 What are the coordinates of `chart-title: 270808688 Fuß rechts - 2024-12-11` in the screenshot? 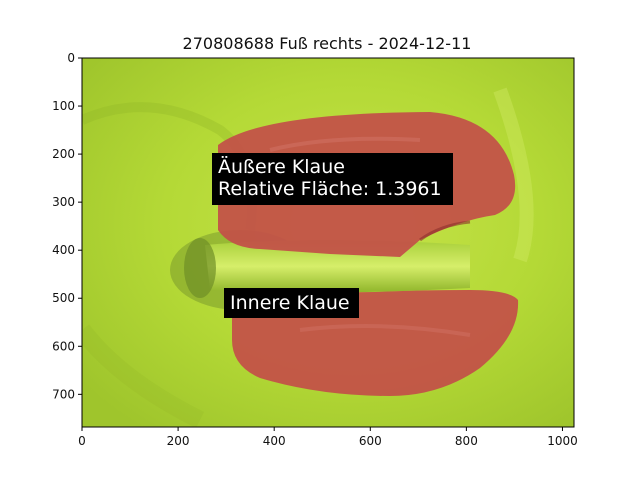 It's located at (327, 43).